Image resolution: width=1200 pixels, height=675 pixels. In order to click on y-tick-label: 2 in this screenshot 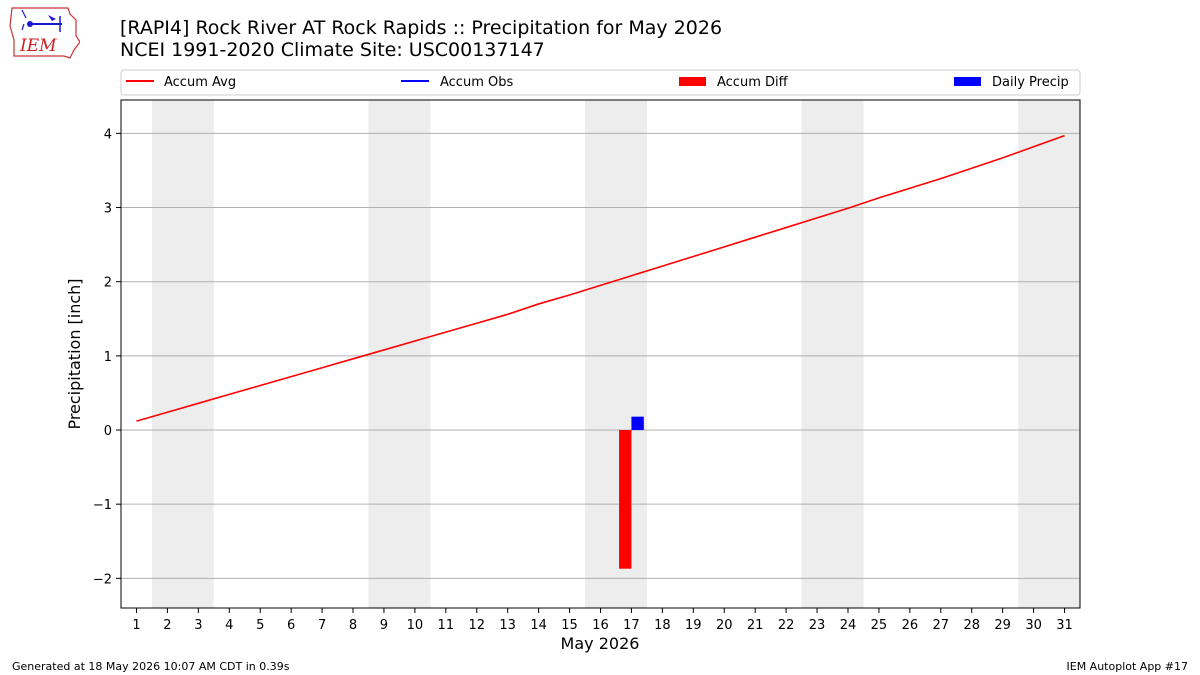, I will do `click(108, 283)`.